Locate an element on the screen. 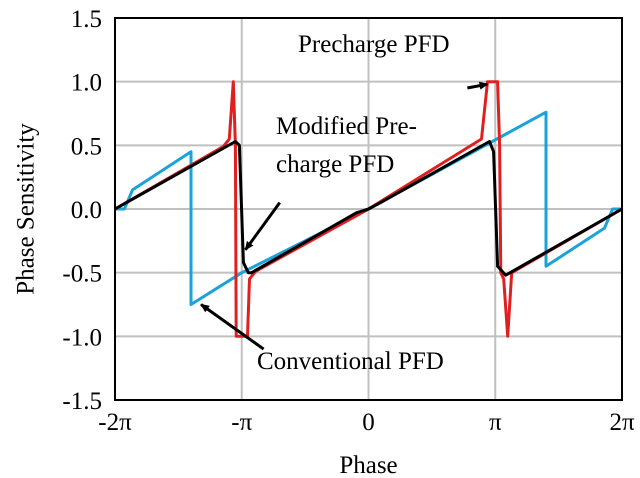  x-tick-label: 2π is located at coordinates (622, 422).